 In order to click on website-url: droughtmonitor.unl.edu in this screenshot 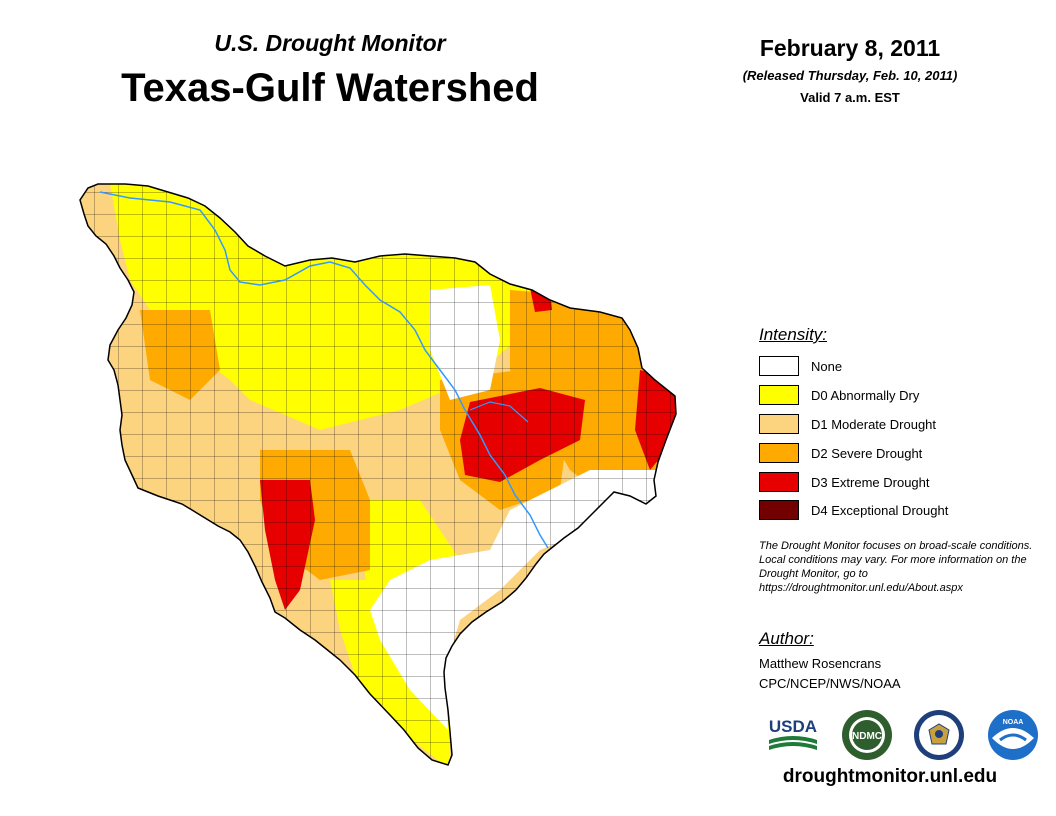, I will do `click(890, 776)`.